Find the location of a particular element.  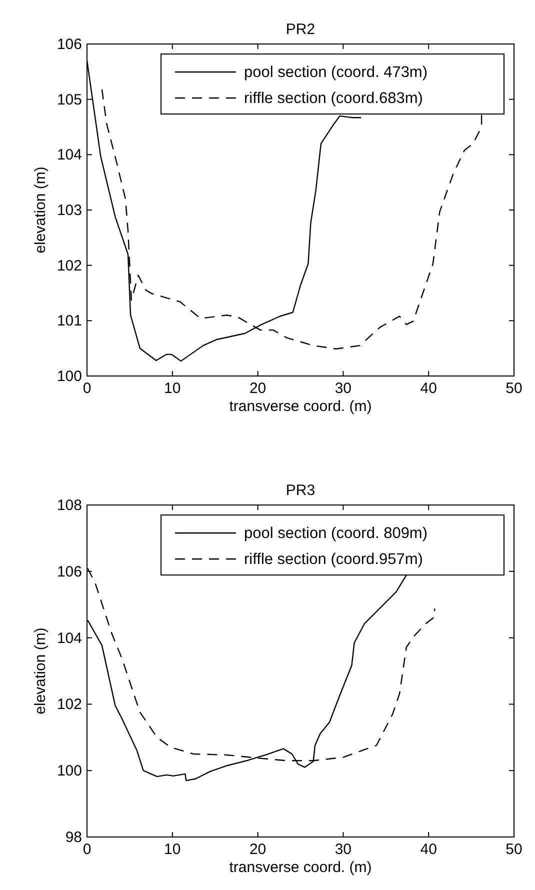

y-tick-label: 108 is located at coordinates (69, 505).